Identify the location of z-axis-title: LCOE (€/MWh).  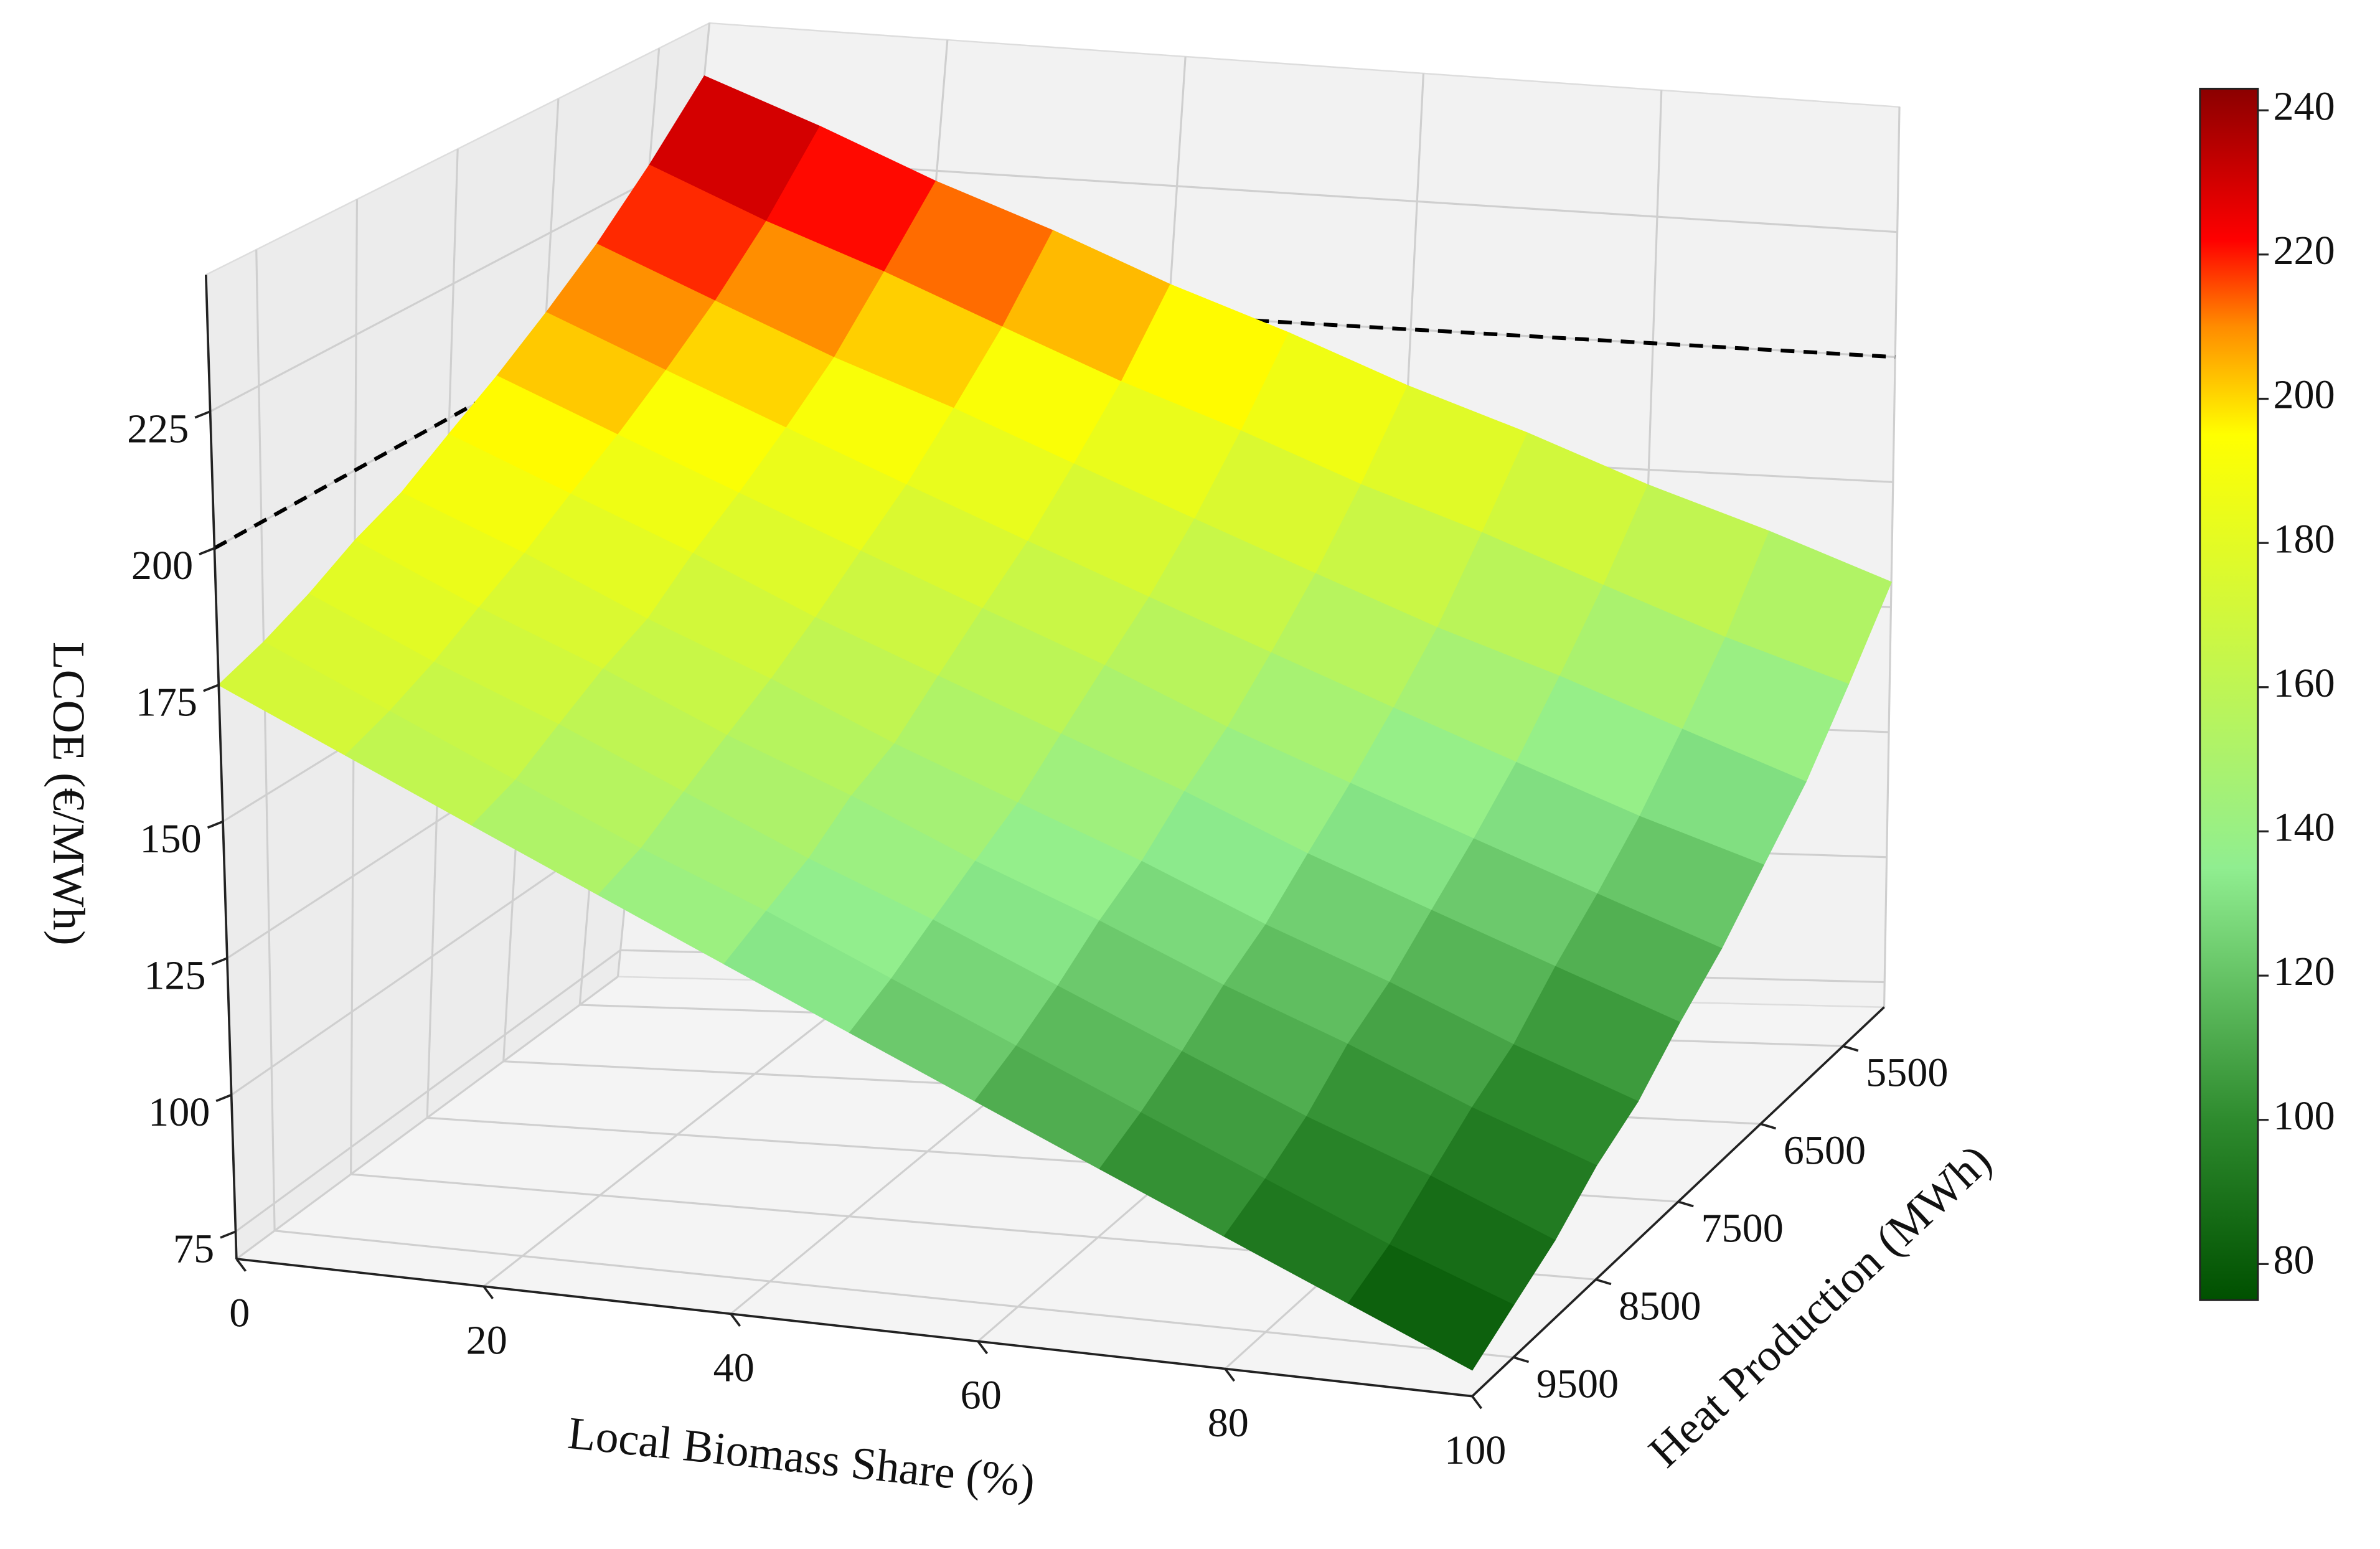
(69, 794).